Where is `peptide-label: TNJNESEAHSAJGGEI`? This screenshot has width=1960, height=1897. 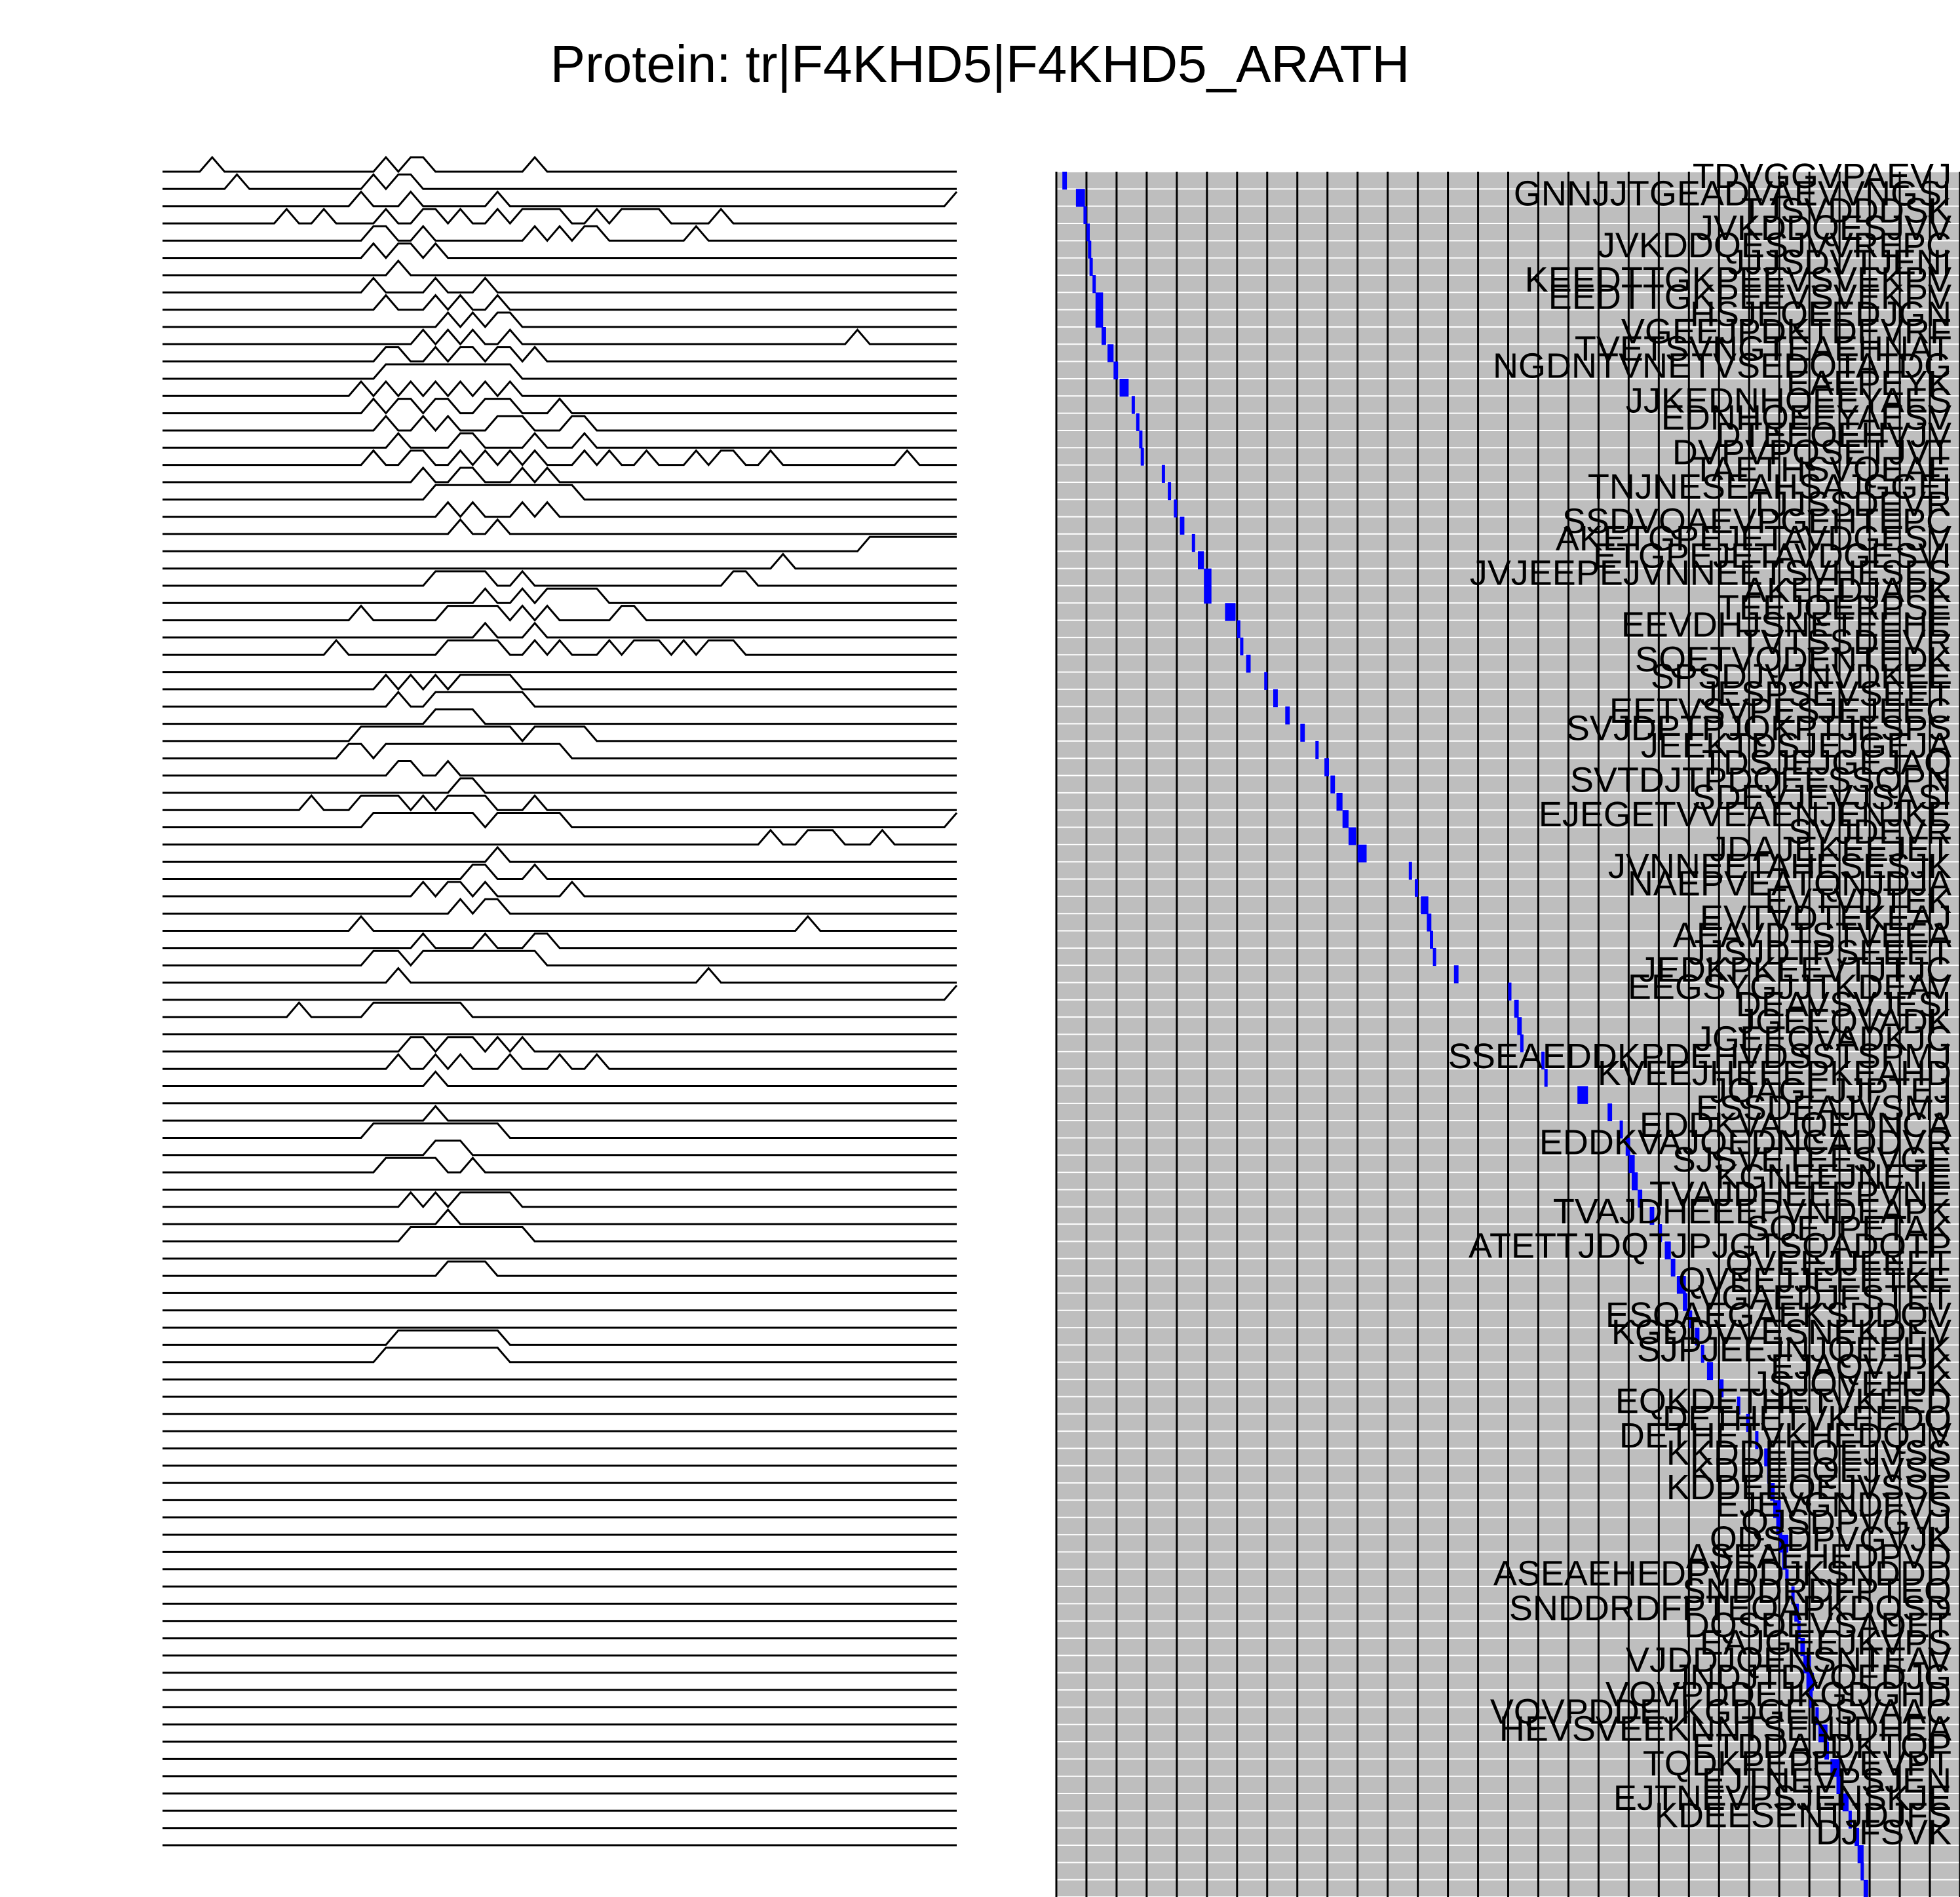
peptide-label: TNJNESEAHSAJGGEI is located at coordinates (1769, 487).